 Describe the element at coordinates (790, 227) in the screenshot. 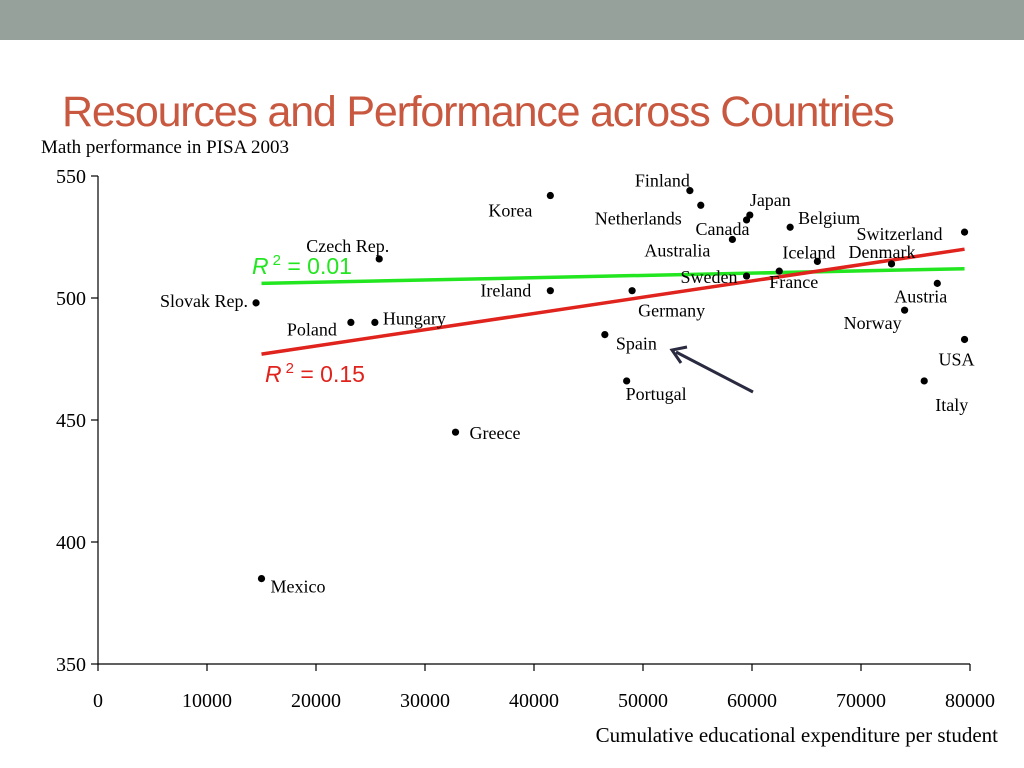

I see `point-belgium` at that location.